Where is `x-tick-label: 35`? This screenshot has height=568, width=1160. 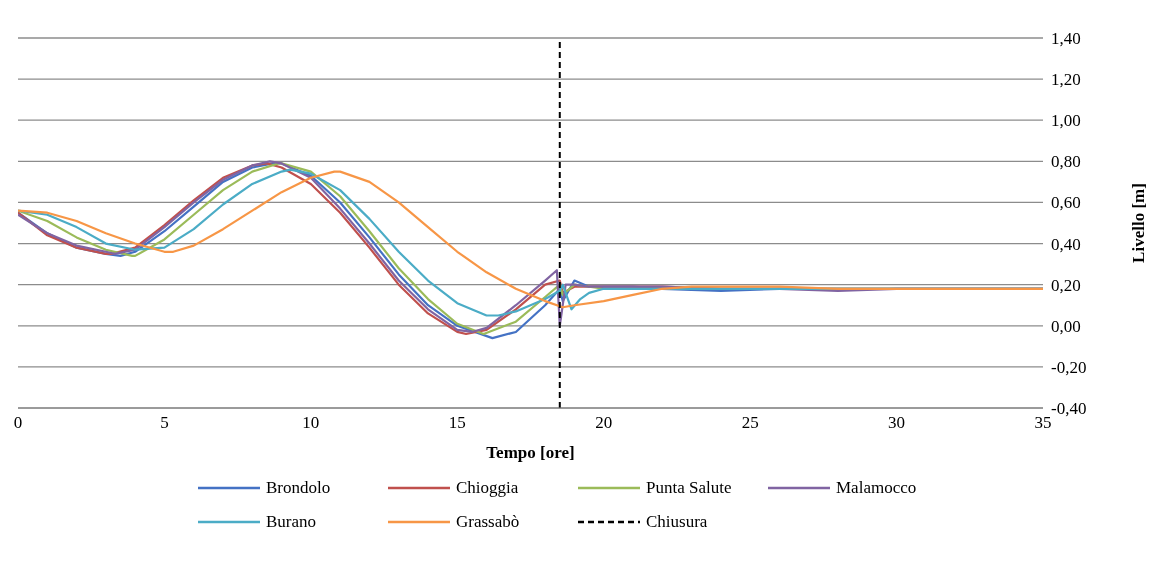
x-tick-label: 35 is located at coordinates (1043, 423).